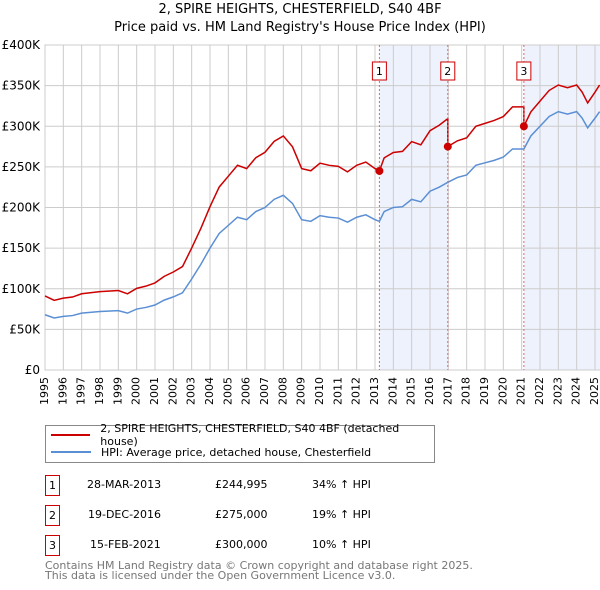 The image size is (600, 590). Describe the element at coordinates (557, 391) in the screenshot. I see `x-tick-label: 2023` at that location.